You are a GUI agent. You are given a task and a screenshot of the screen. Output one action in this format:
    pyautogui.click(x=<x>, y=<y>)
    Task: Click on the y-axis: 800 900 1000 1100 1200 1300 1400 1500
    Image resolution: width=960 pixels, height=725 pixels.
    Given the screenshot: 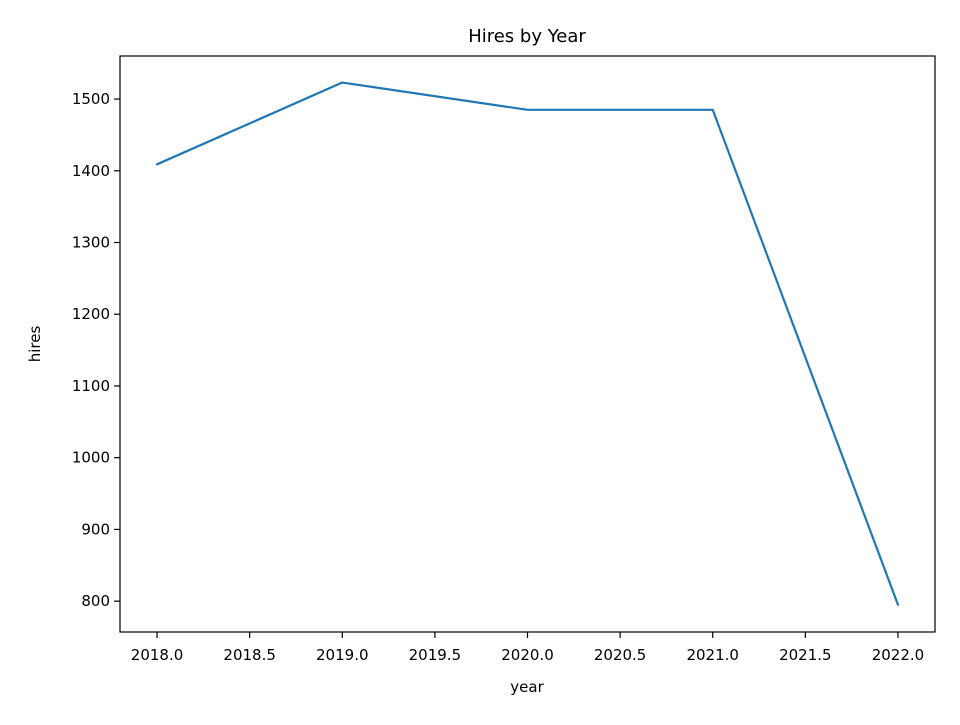 What is the action you would take?
    pyautogui.click(x=96, y=350)
    